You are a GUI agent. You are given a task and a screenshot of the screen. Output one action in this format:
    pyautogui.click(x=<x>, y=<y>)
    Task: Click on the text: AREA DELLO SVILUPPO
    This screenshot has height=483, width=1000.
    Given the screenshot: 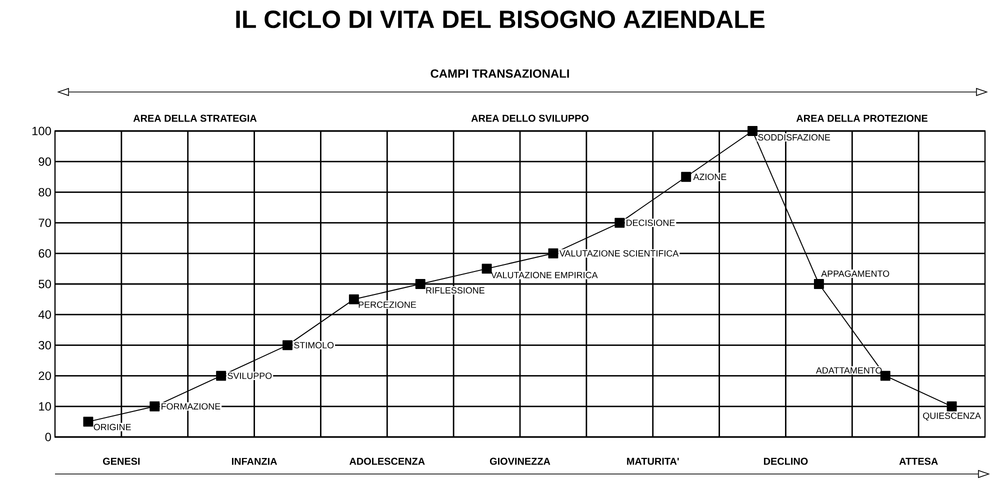 What is the action you would take?
    pyautogui.click(x=530, y=118)
    